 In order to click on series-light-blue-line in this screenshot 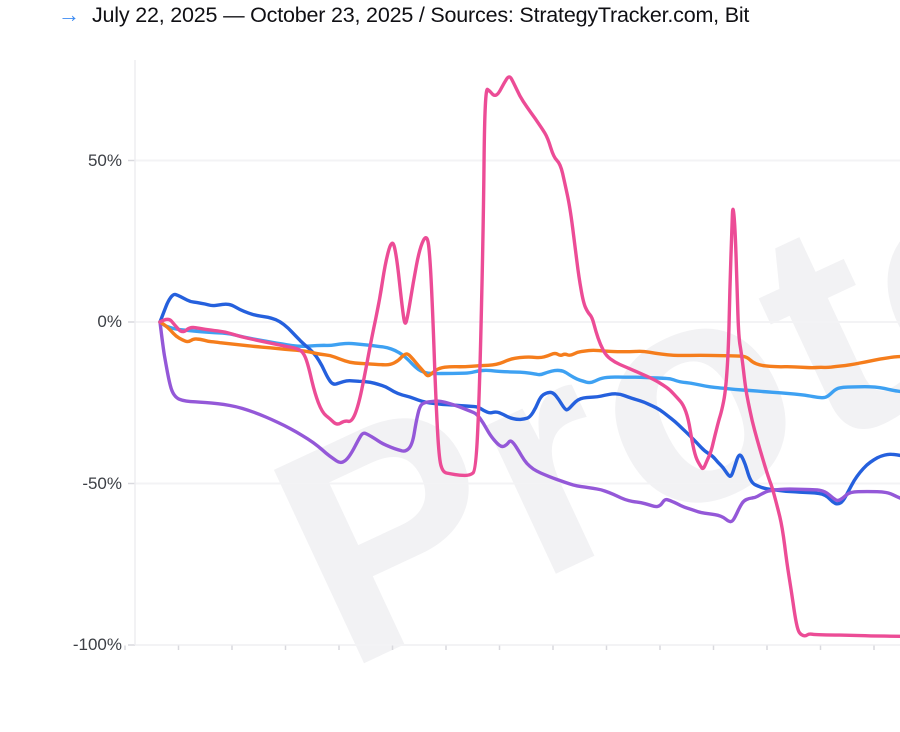, I will do `click(529, 360)`.